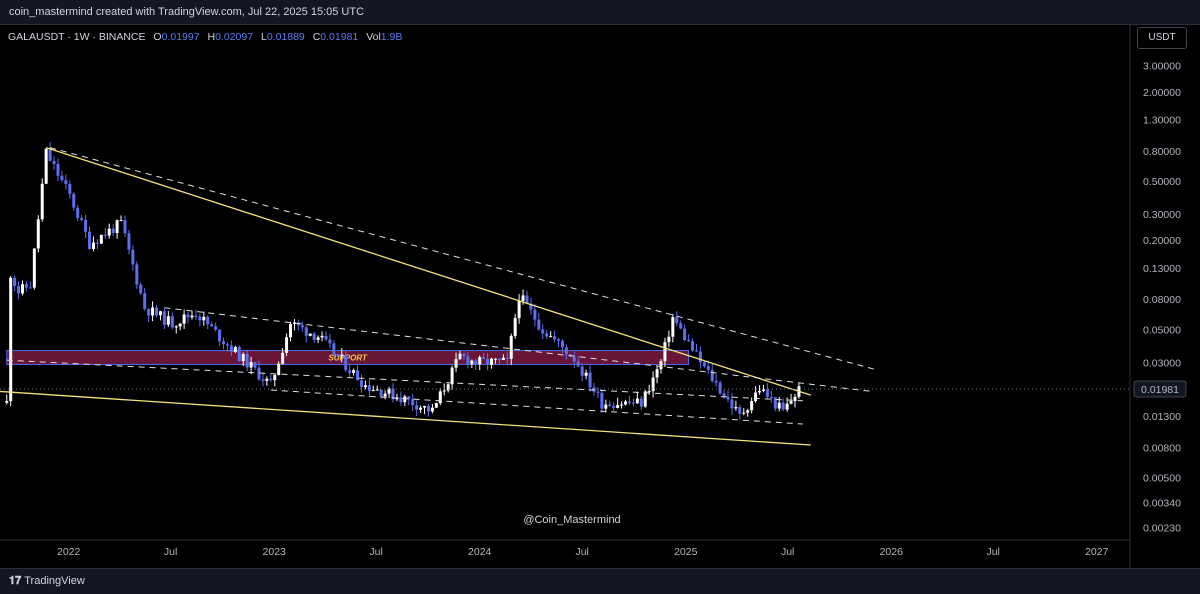 This screenshot has width=1200, height=594. I want to click on open-label: O, so click(157, 37).